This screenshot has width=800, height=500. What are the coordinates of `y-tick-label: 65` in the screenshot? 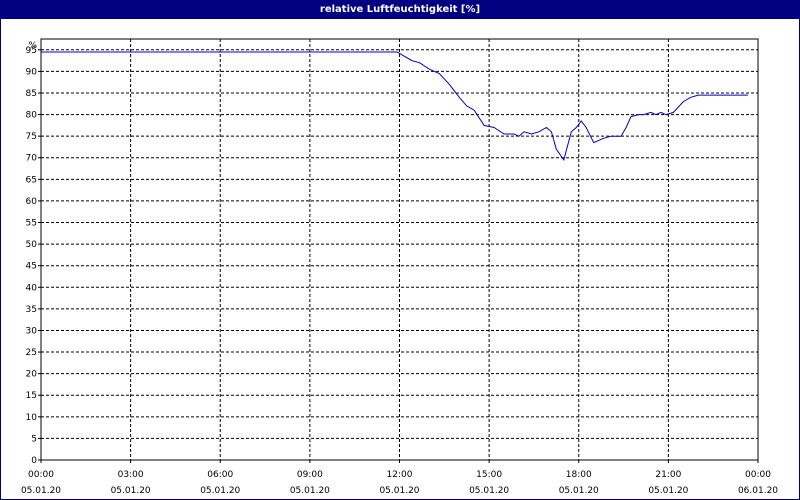 It's located at (31, 180).